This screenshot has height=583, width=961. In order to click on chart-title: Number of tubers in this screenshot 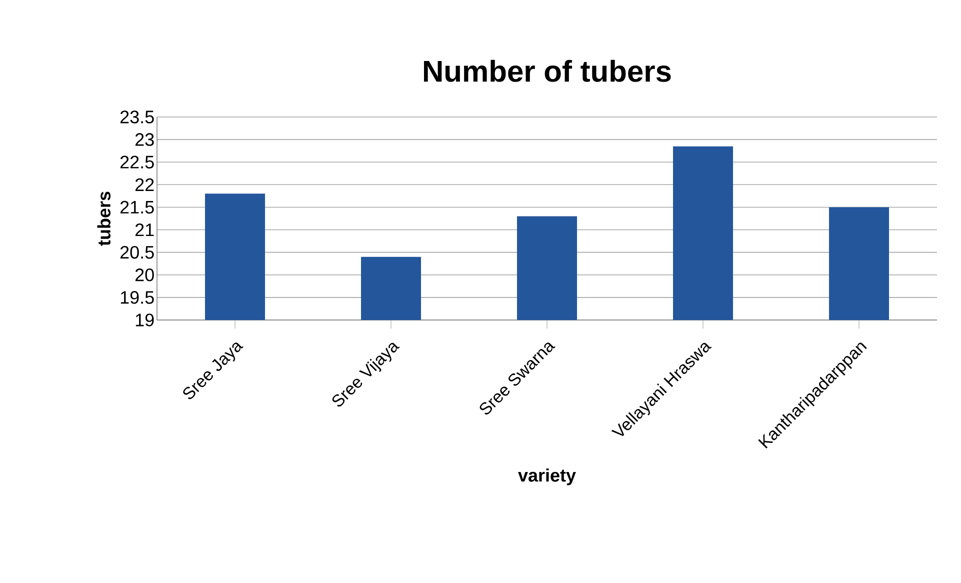, I will do `click(547, 71)`.